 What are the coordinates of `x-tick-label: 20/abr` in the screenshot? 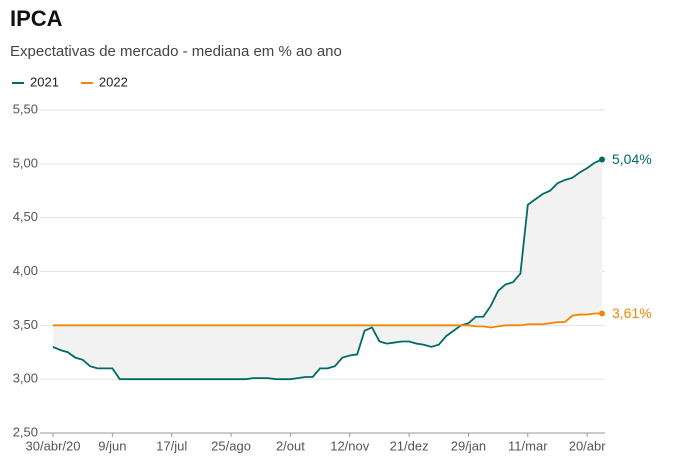 It's located at (588, 445).